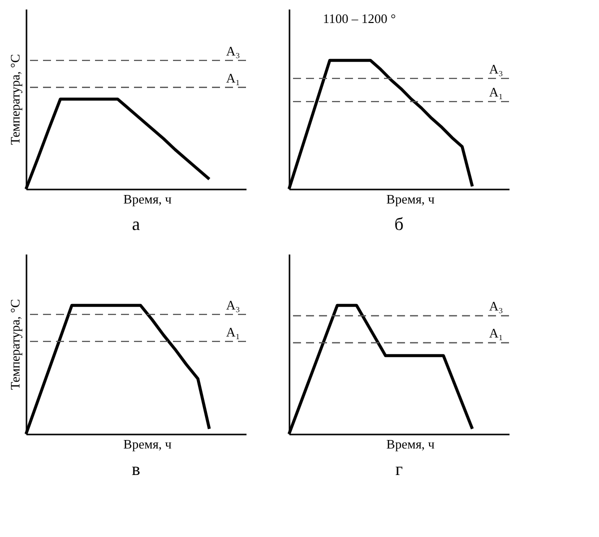 This screenshot has width=599, height=537. Describe the element at coordinates (399, 224) in the screenshot. I see `text: б` at that location.